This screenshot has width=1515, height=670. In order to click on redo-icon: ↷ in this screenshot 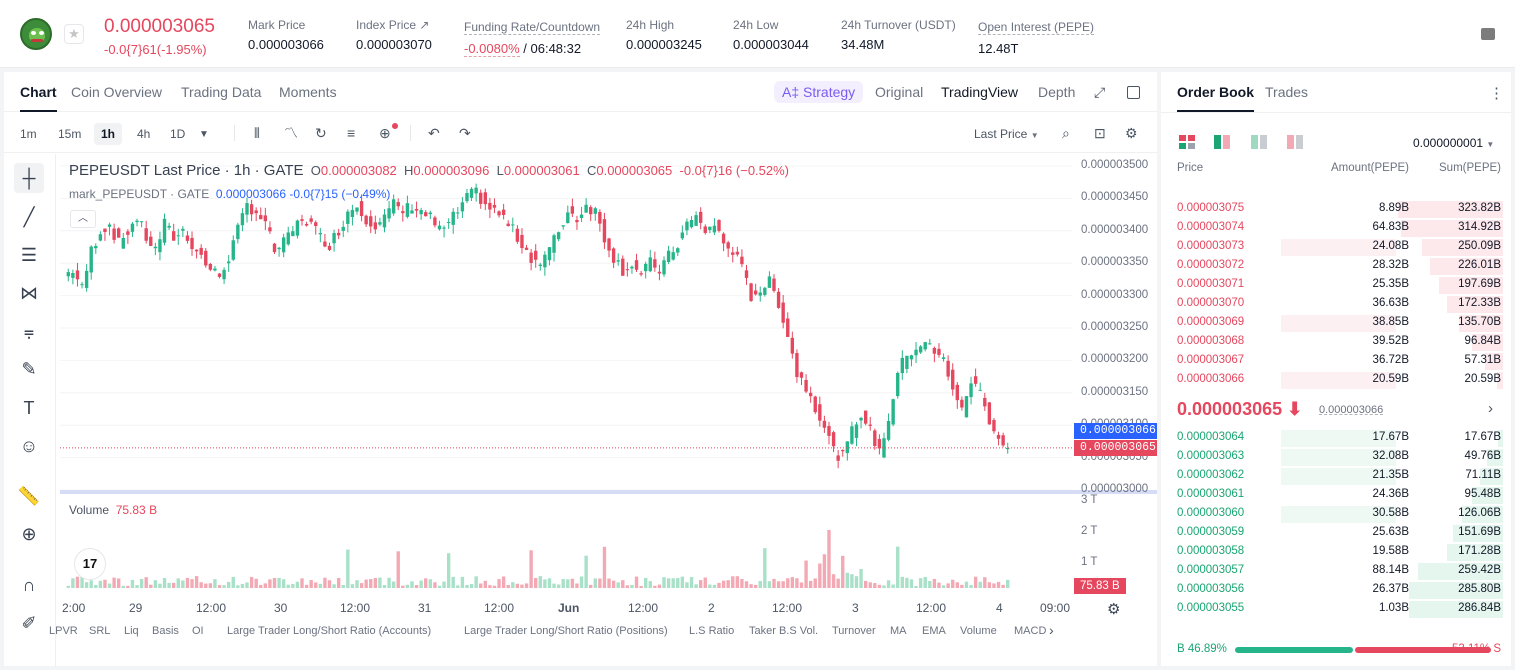, I will do `click(465, 133)`.